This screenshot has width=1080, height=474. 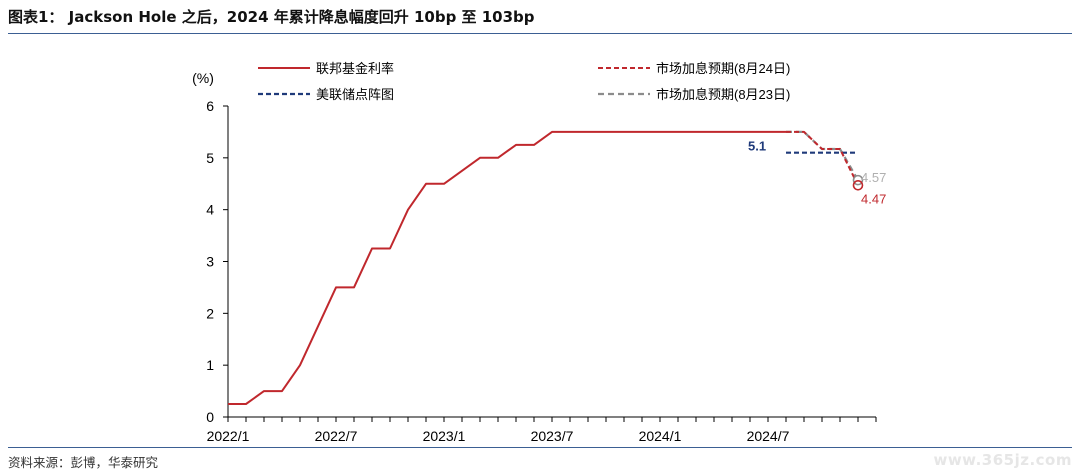 I want to click on watermark: www.365jz.com, so click(x=1002, y=460).